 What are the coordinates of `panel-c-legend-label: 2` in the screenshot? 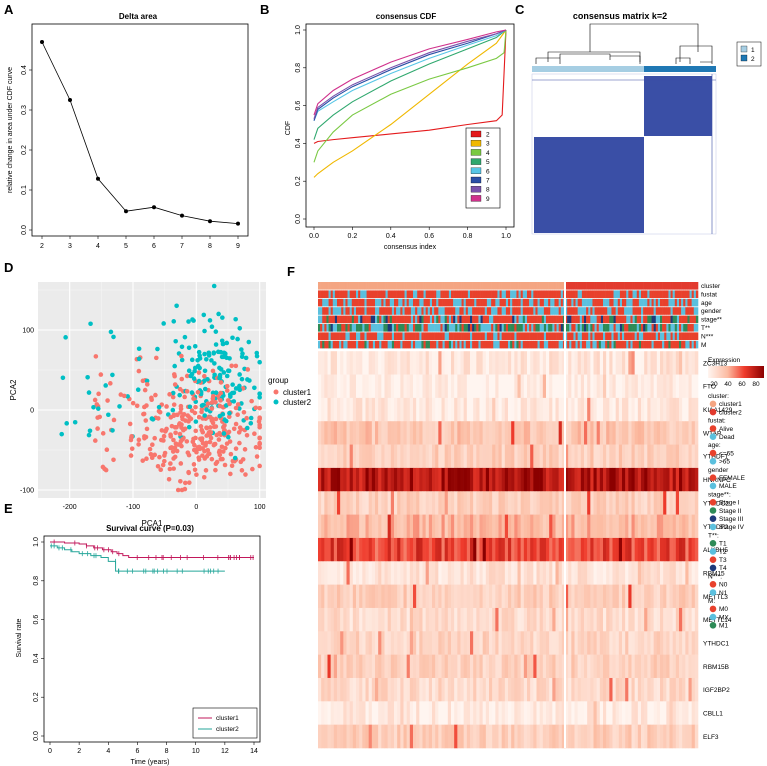 It's located at (753, 59).